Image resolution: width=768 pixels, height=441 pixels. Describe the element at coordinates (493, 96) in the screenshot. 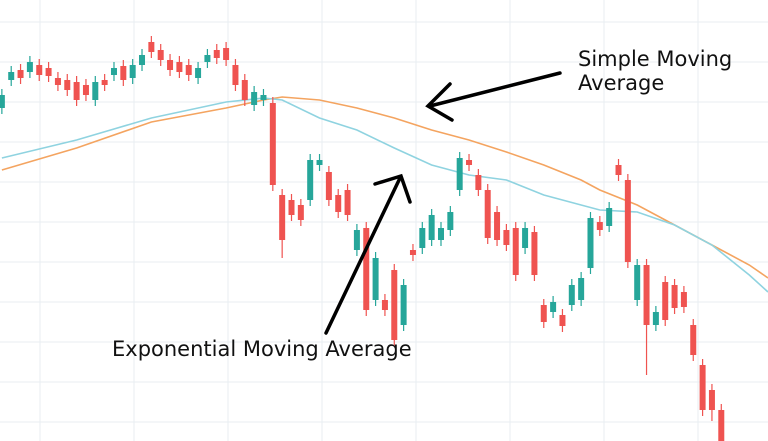

I see `sma-arrow` at that location.